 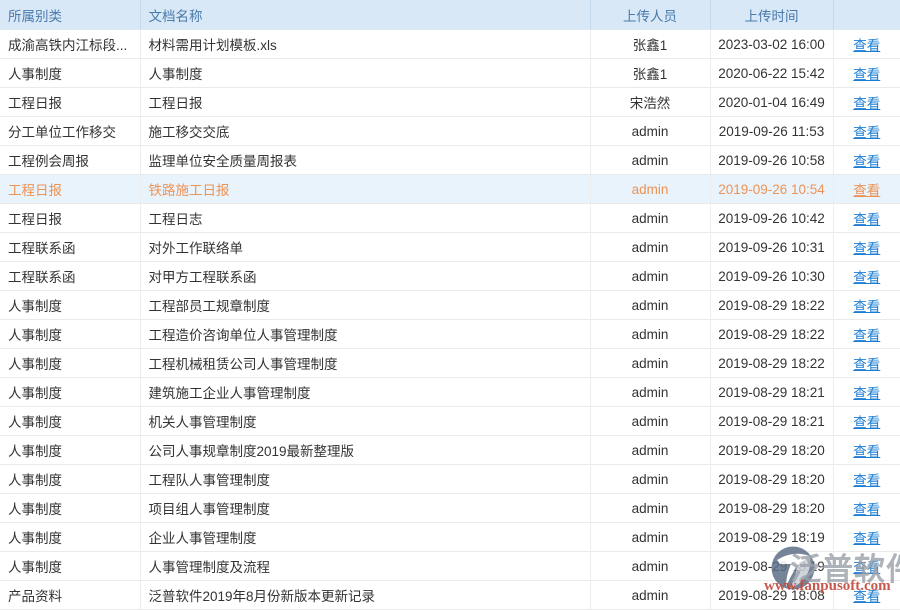 What do you see at coordinates (771, 218) in the screenshot?
I see `upload-time-cell: 2019-09-26 10:42` at bounding box center [771, 218].